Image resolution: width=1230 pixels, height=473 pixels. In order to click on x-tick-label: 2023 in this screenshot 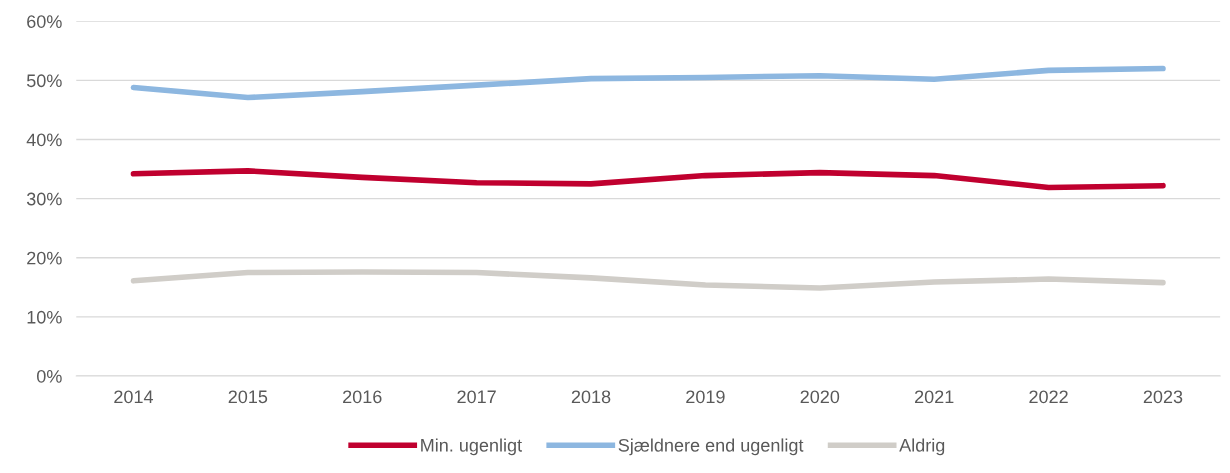, I will do `click(1163, 397)`.